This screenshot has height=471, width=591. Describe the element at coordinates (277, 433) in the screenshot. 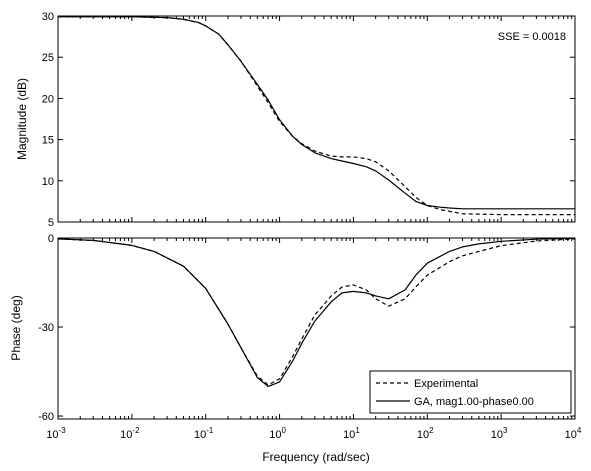

I see `x-tick-label: 10⁰` at that location.